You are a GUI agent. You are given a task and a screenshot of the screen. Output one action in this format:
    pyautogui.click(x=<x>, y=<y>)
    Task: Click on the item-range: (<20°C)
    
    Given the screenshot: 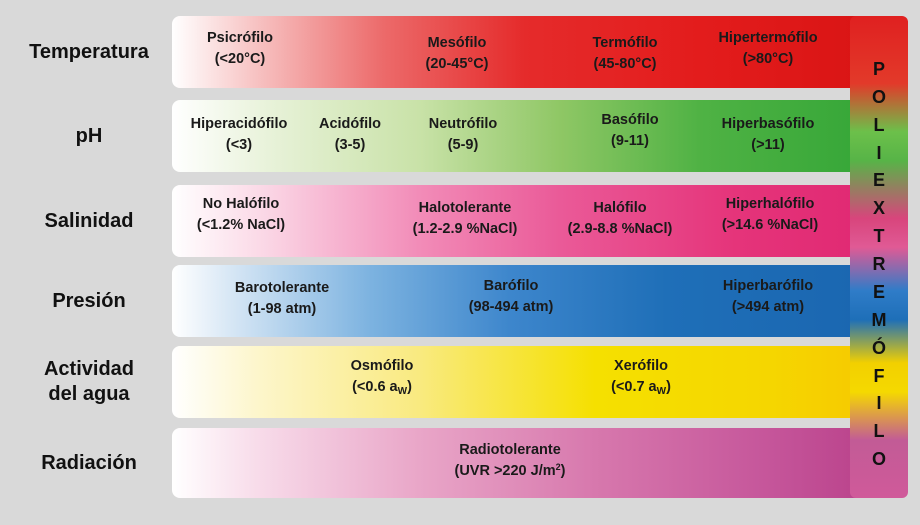 What is the action you would take?
    pyautogui.click(x=240, y=59)
    